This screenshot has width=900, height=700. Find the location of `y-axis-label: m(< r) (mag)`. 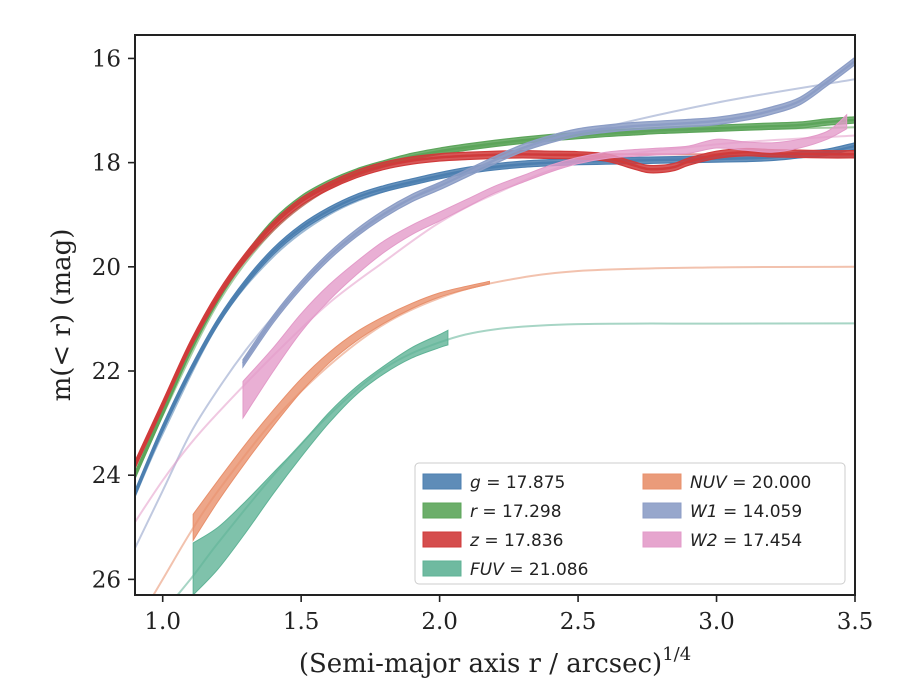

y-axis-label: m(< r) (mag) is located at coordinates (62, 315).